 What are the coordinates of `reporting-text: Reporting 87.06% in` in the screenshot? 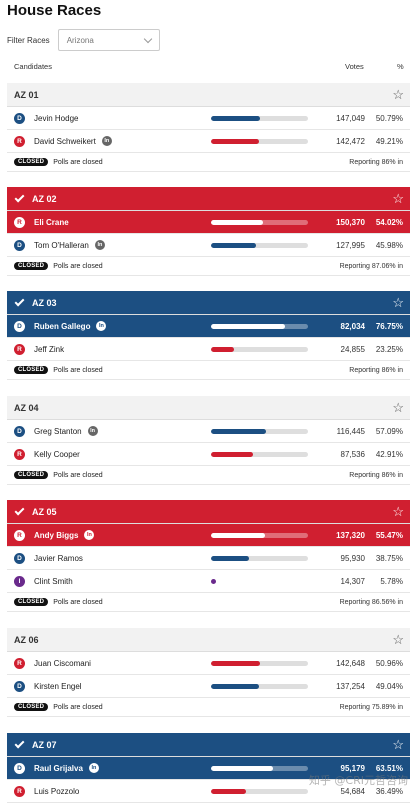 It's located at (371, 266).